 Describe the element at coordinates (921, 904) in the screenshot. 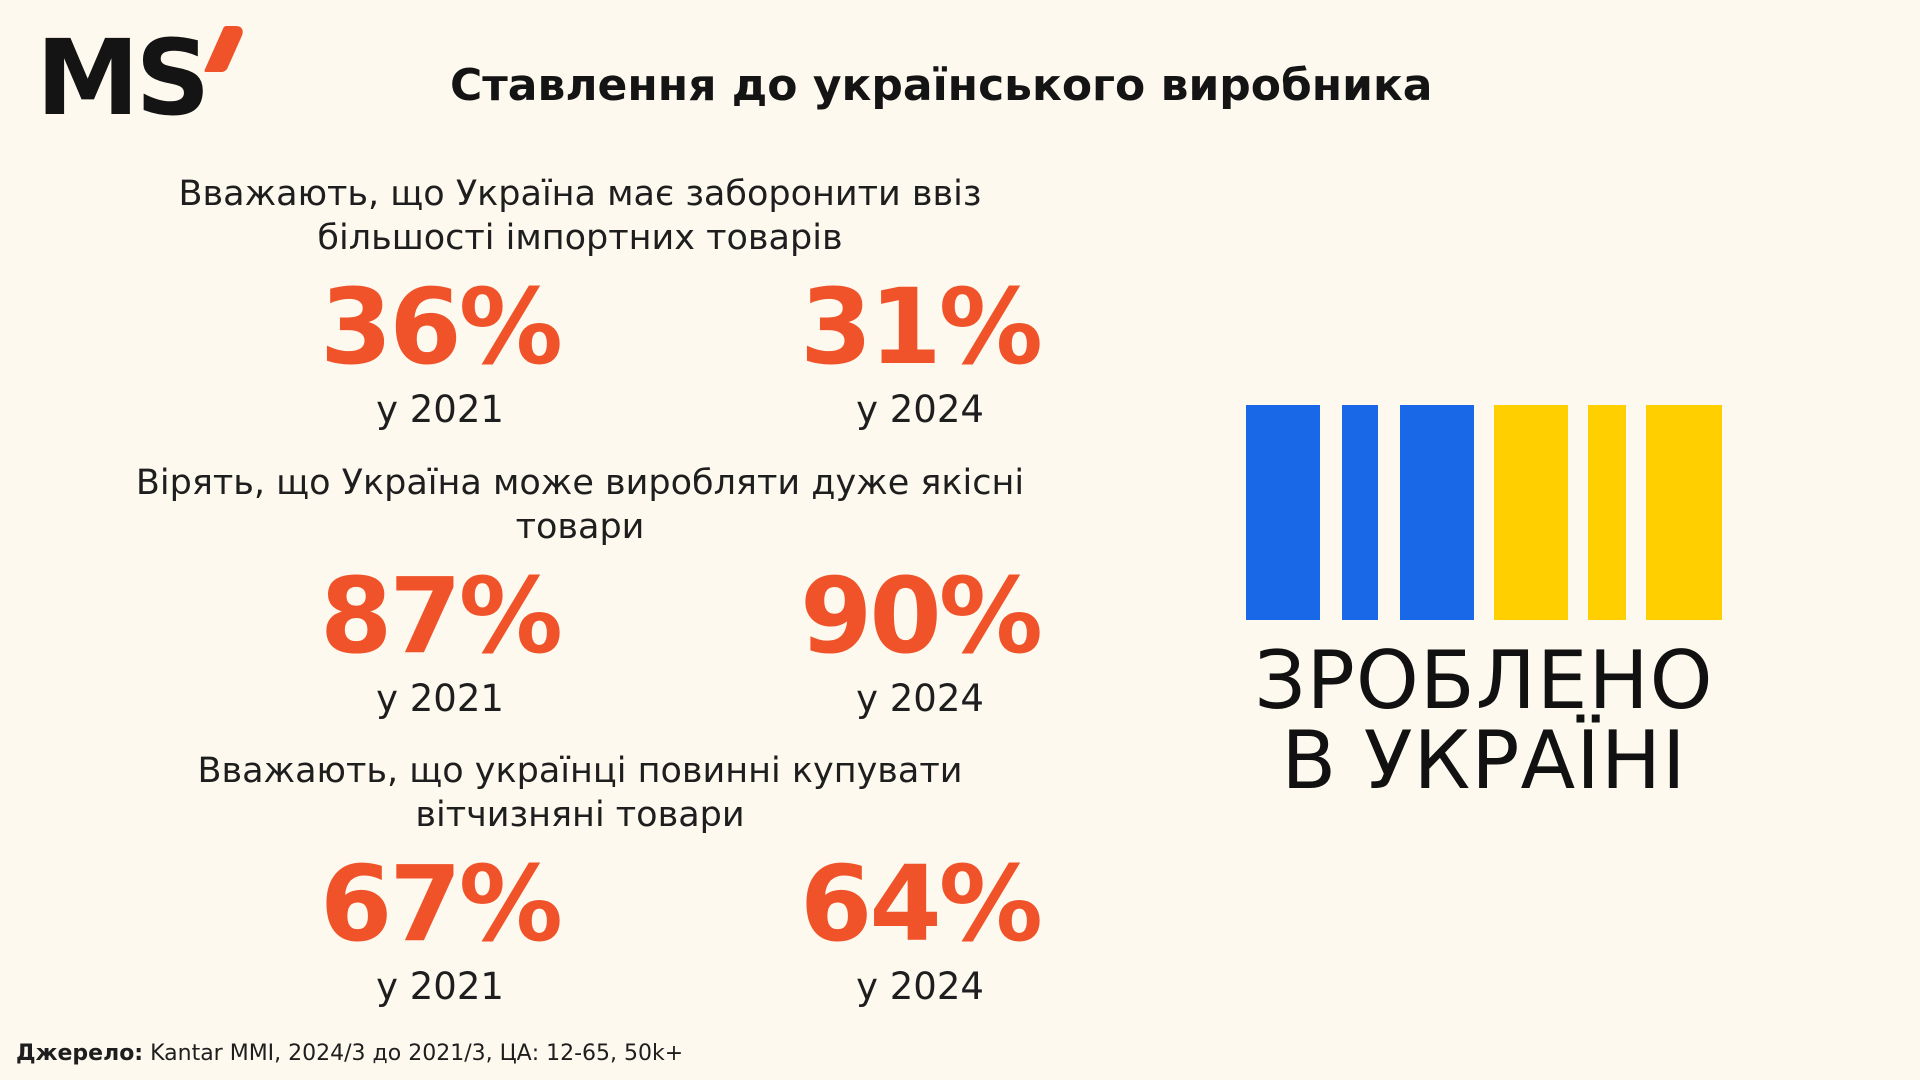

I see `stat-value-2024: 64%` at that location.